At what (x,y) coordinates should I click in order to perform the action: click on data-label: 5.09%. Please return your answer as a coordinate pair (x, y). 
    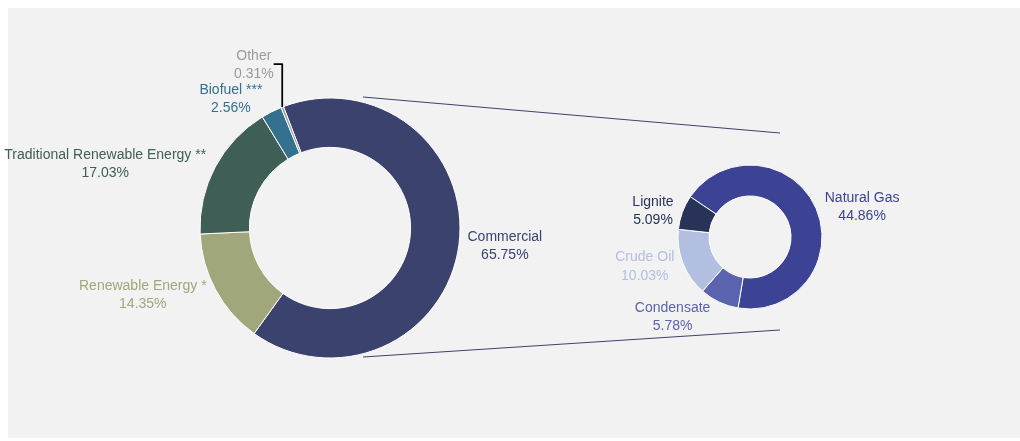
    Looking at the image, I should click on (653, 219).